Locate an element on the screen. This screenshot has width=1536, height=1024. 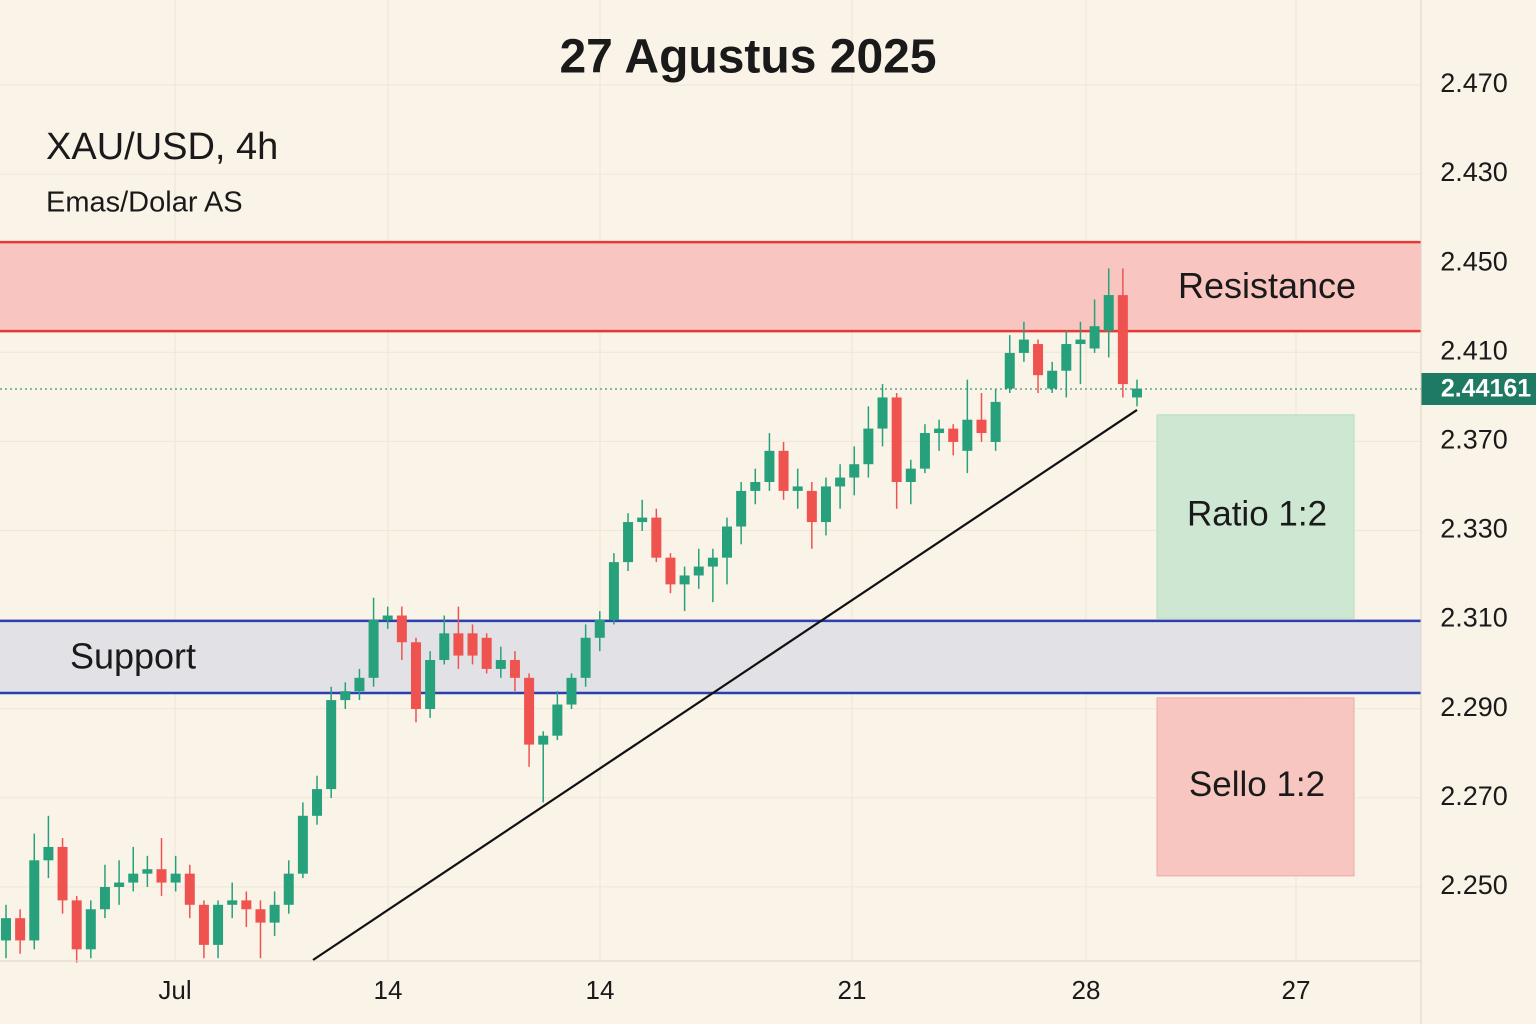
price-tag is located at coordinates (1478, 388).